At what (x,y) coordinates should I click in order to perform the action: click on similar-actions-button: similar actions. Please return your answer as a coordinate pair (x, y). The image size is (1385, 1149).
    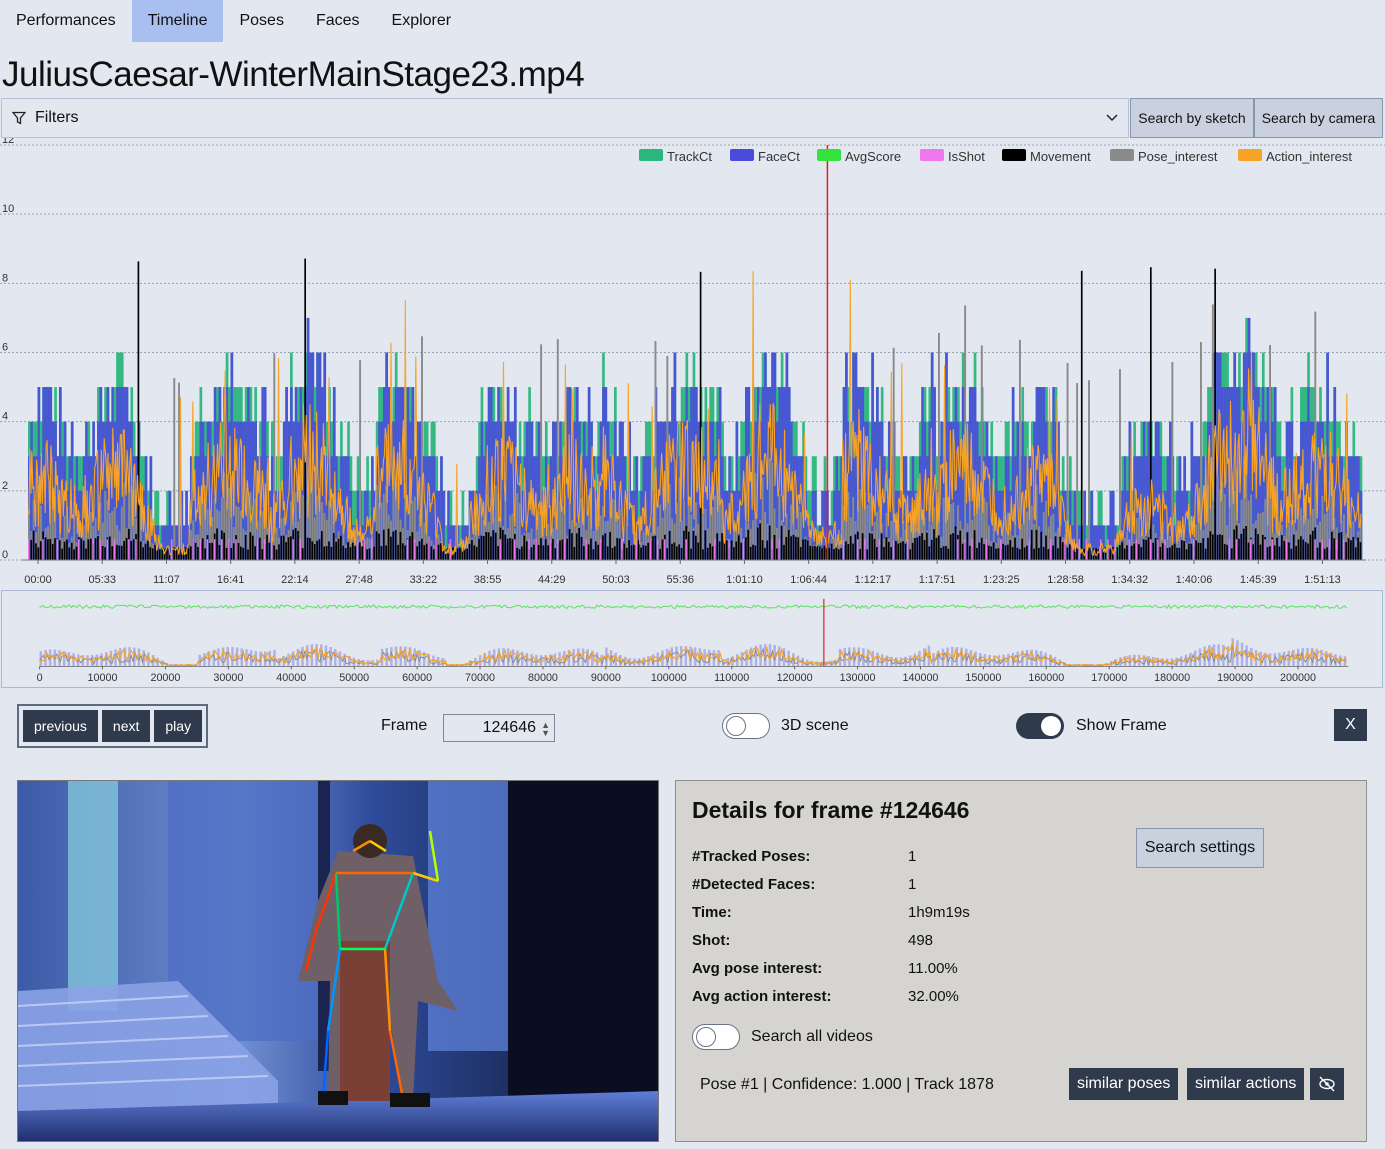
    Looking at the image, I should click on (1246, 1084).